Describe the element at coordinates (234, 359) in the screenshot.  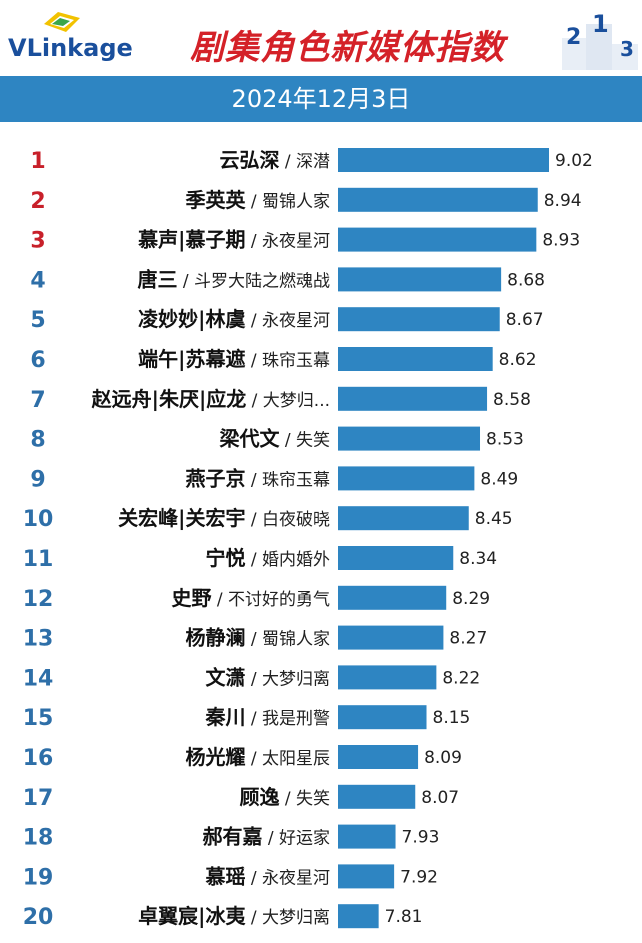
I see `category-label: 端午|苏幕遮 / 珠帘玉幕` at that location.